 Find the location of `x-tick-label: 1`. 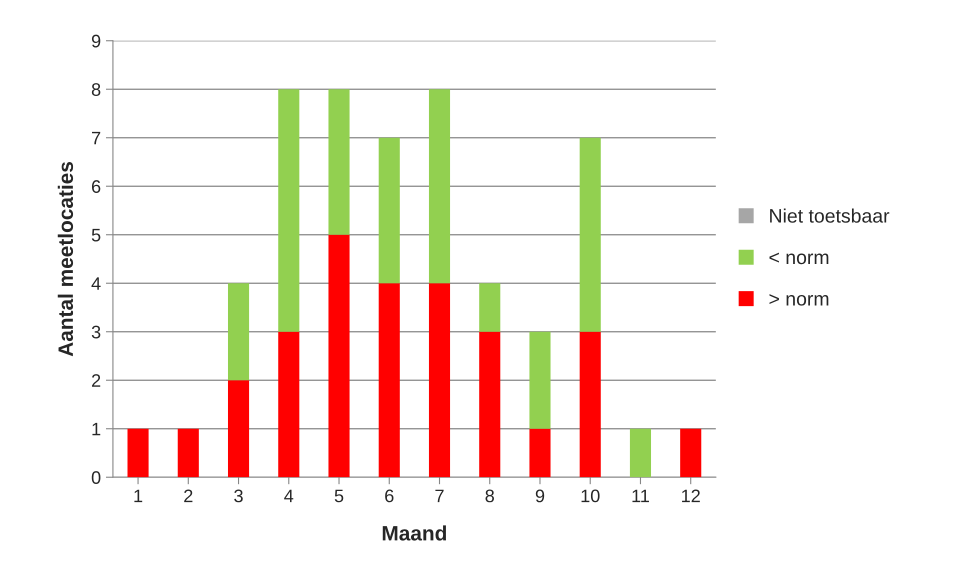

x-tick-label: 1 is located at coordinates (138, 496).